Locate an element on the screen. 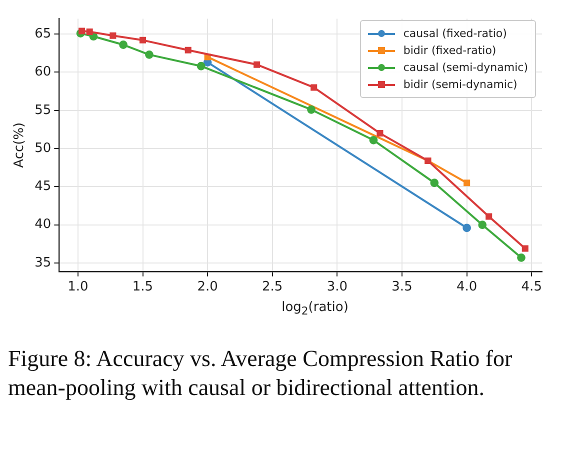 The image size is (570, 467). y-tick-label: 45 is located at coordinates (43, 186).